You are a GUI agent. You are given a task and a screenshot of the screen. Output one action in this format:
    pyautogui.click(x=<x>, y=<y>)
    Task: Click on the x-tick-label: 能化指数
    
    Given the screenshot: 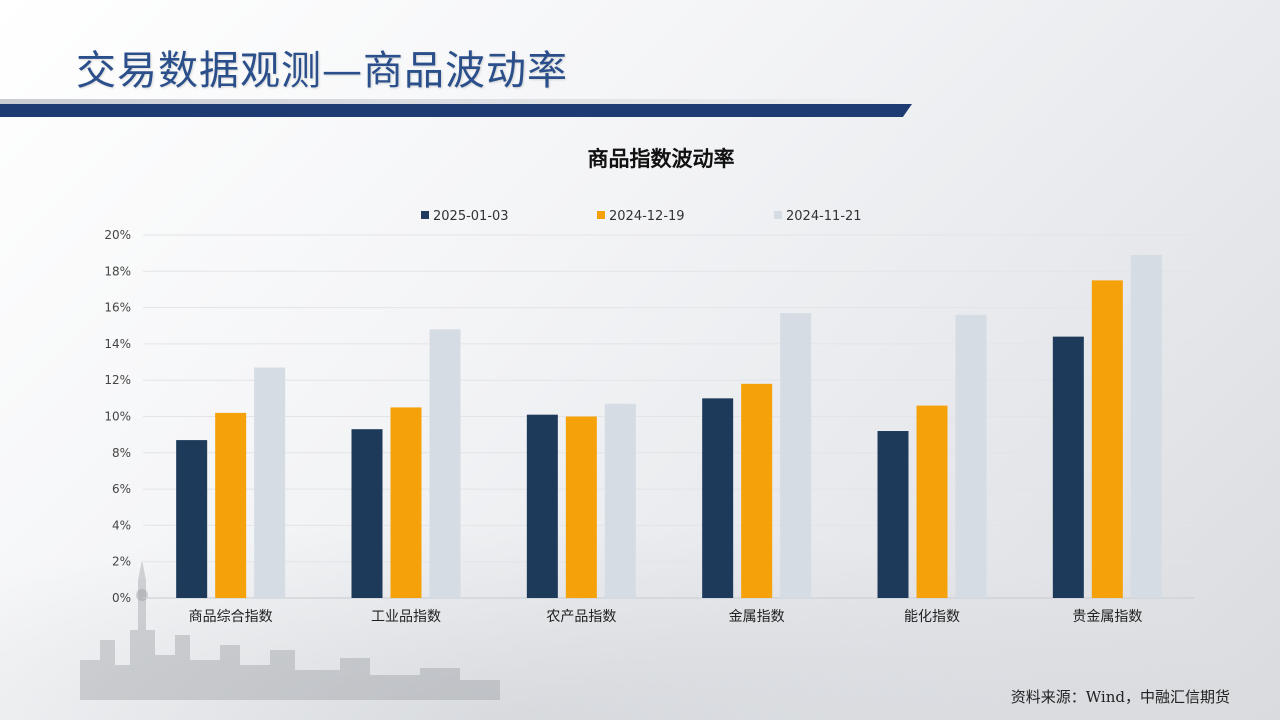 What is the action you would take?
    pyautogui.click(x=932, y=617)
    